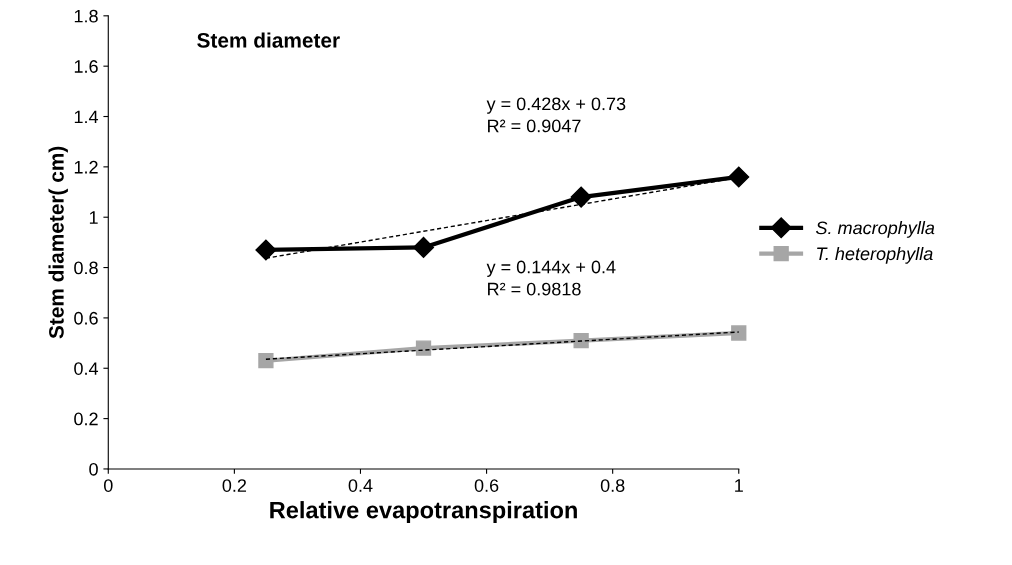 The height and width of the screenshot is (565, 1012). I want to click on y-tick-label: 1.2, so click(86, 167).